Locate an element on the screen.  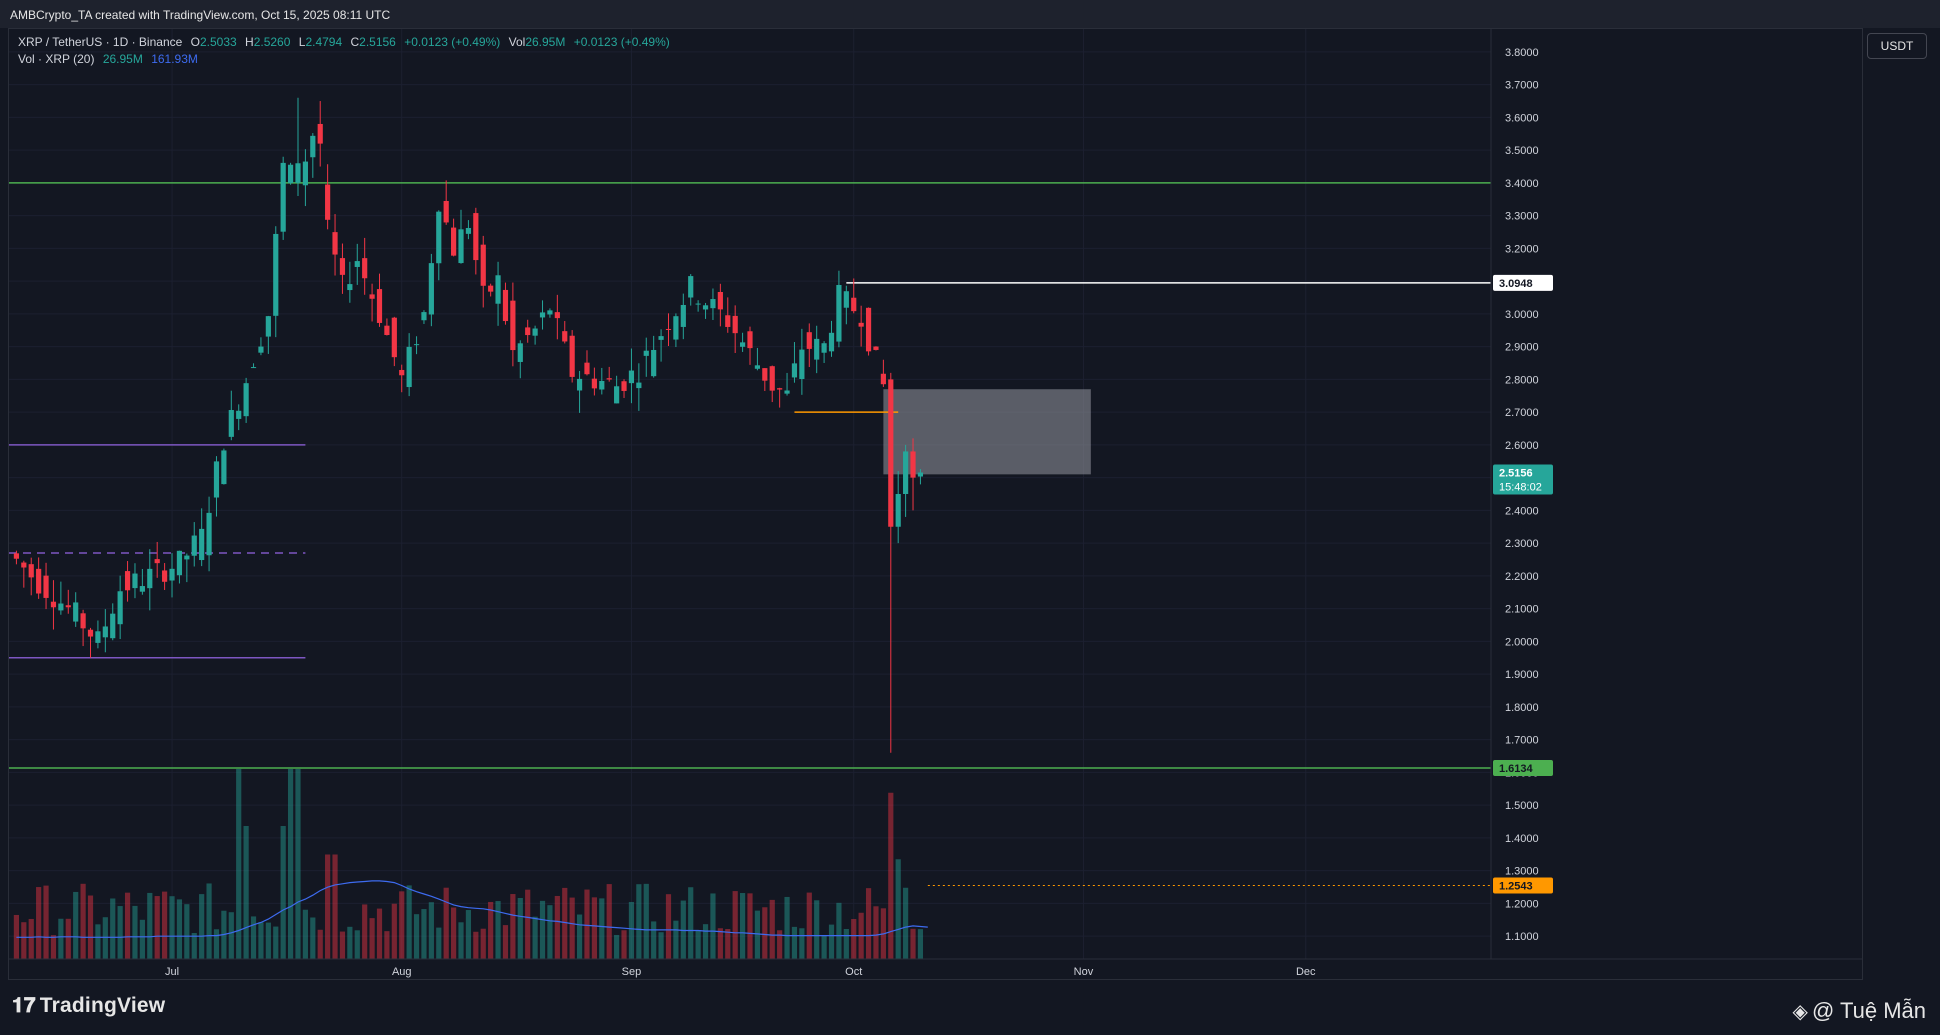
symbol-label: XRP / TetherUS · 1D · Binance is located at coordinates (100, 42).